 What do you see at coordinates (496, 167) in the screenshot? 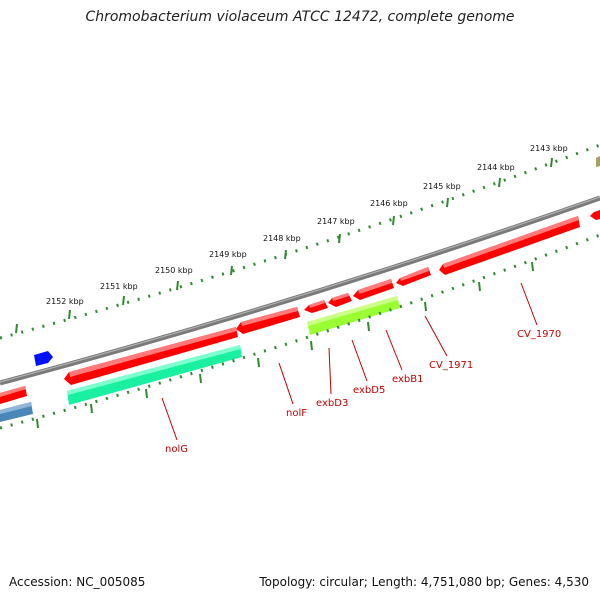
I see `kbp-label: 2144 kbp` at bounding box center [496, 167].